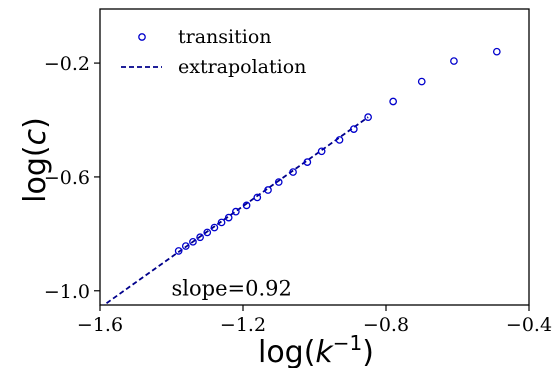 This screenshot has width=556, height=368. I want to click on legend-marker-transition, so click(142, 37).